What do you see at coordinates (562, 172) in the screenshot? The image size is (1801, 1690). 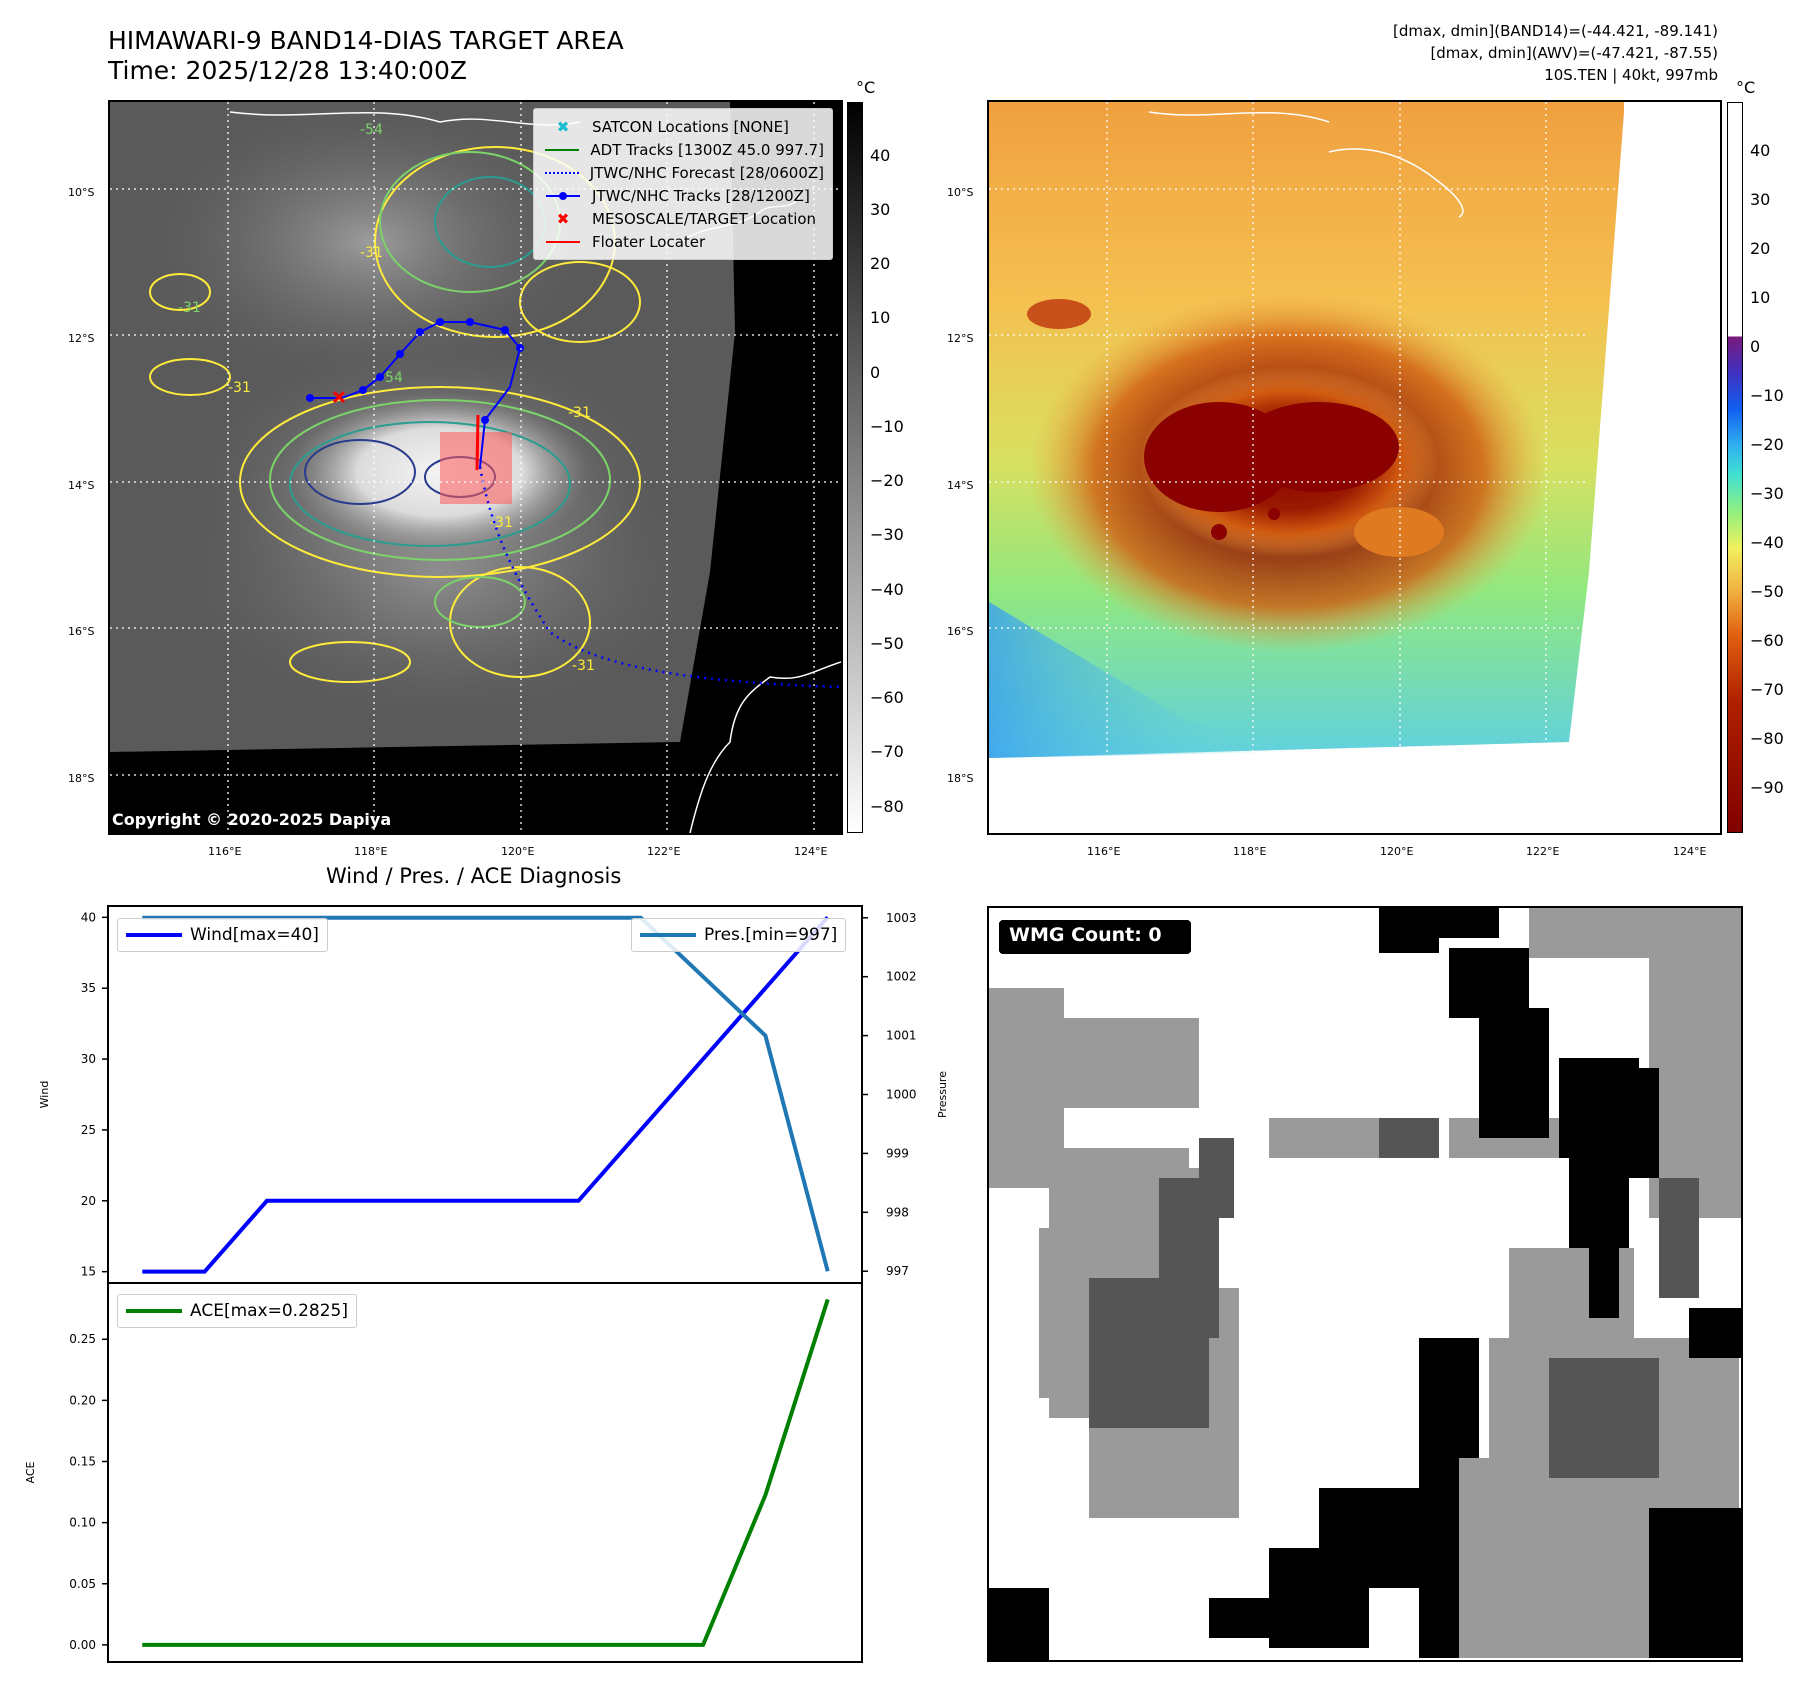 I see `dotted-line-icon` at bounding box center [562, 172].